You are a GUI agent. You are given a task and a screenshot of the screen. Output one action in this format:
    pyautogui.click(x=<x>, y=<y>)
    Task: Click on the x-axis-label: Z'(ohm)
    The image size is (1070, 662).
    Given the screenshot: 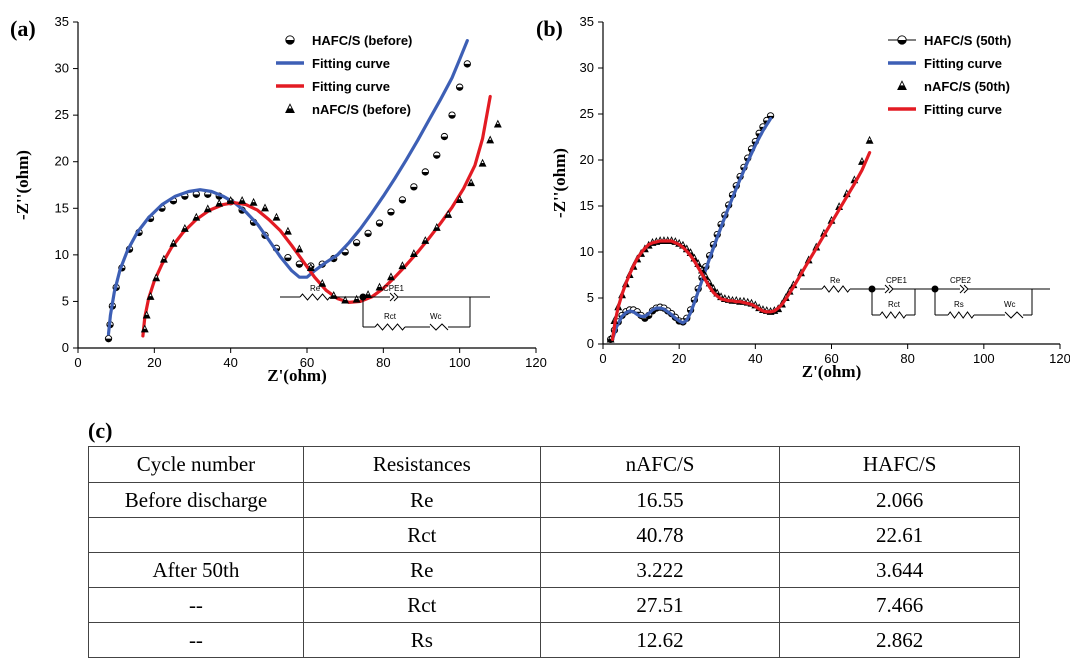 What is the action you would take?
    pyautogui.click(x=832, y=371)
    